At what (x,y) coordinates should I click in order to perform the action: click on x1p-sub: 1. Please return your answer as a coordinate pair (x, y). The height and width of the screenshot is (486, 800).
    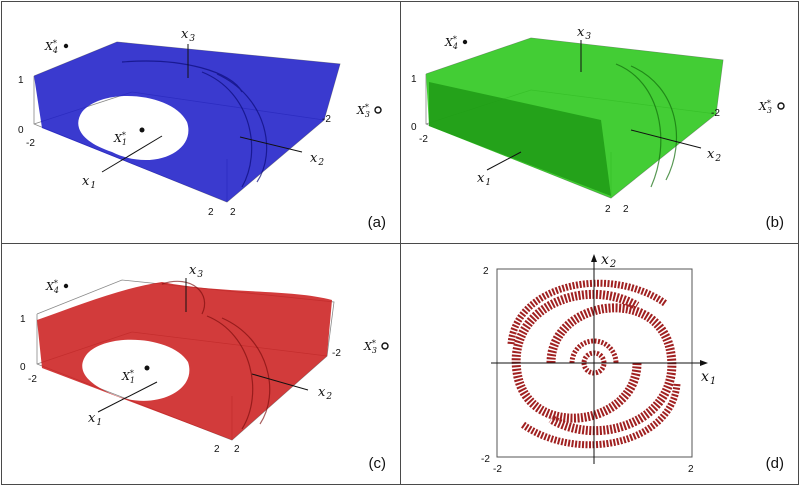
    Looking at the image, I should click on (132, 380).